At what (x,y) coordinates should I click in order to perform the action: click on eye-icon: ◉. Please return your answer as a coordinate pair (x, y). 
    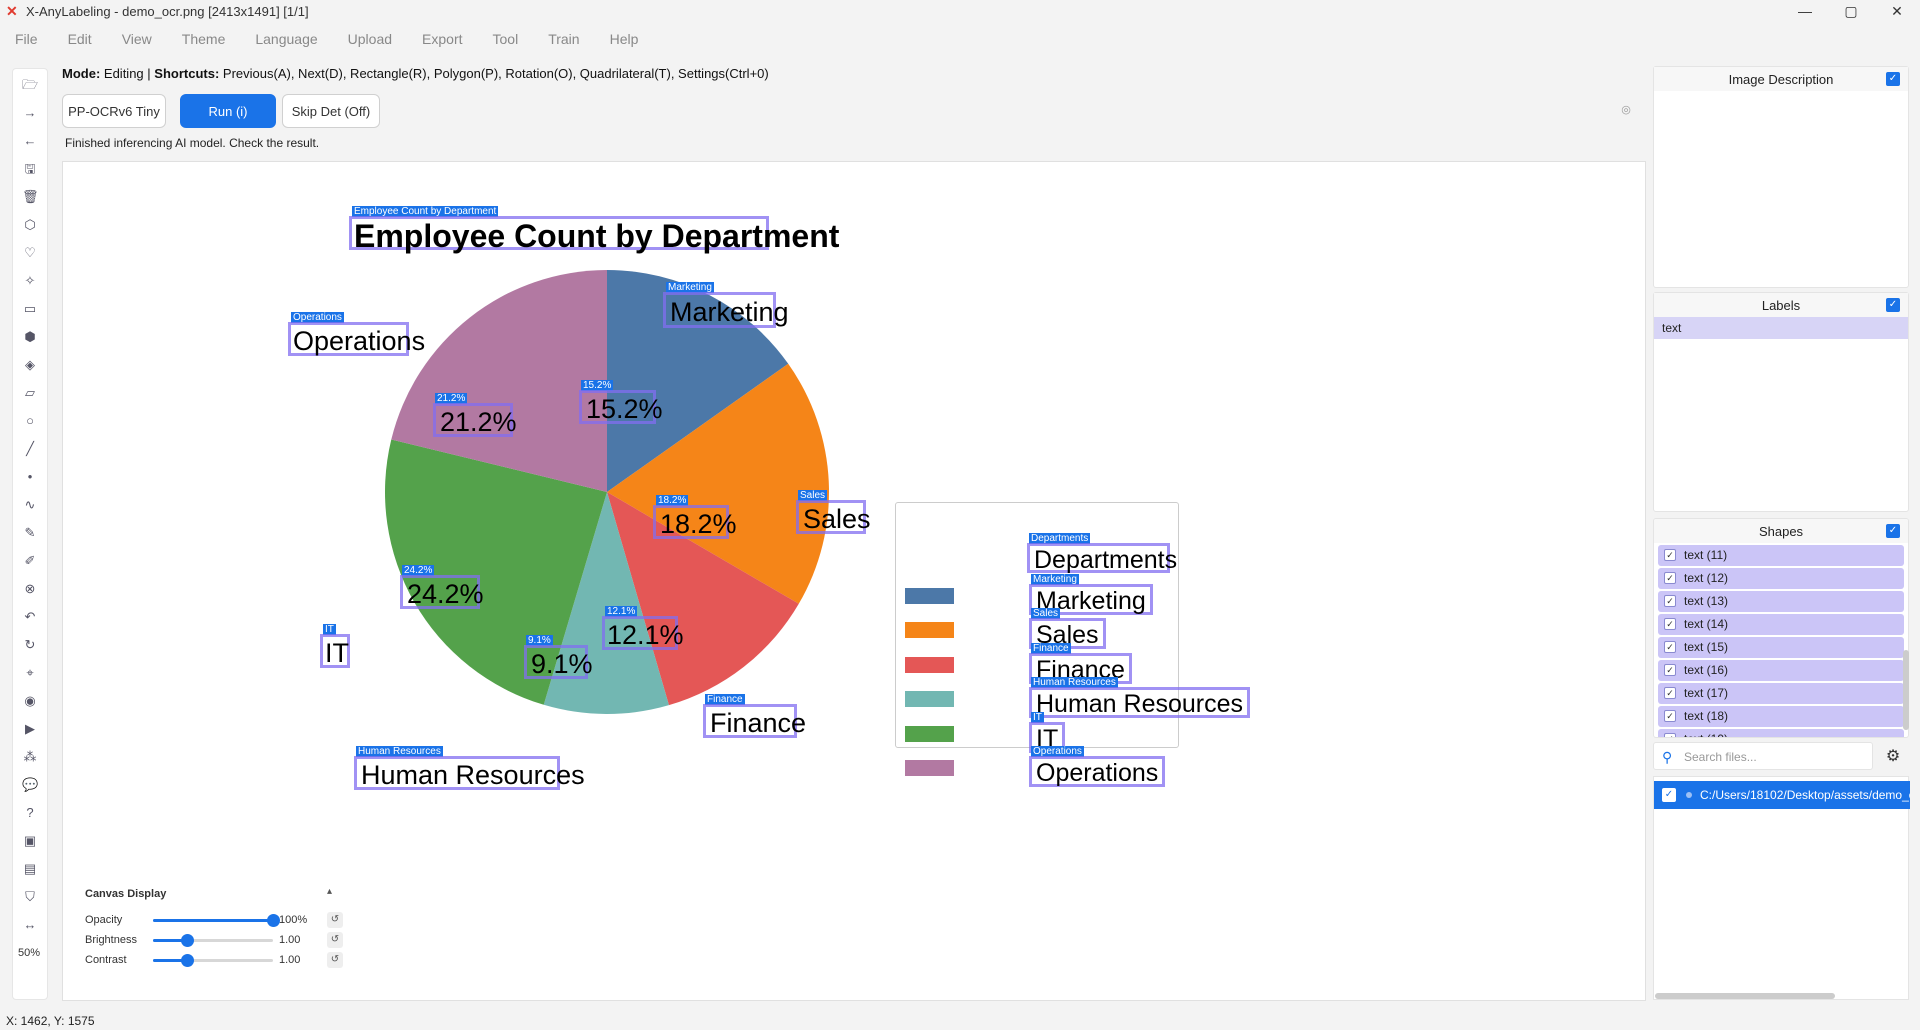
    Looking at the image, I should click on (30, 700).